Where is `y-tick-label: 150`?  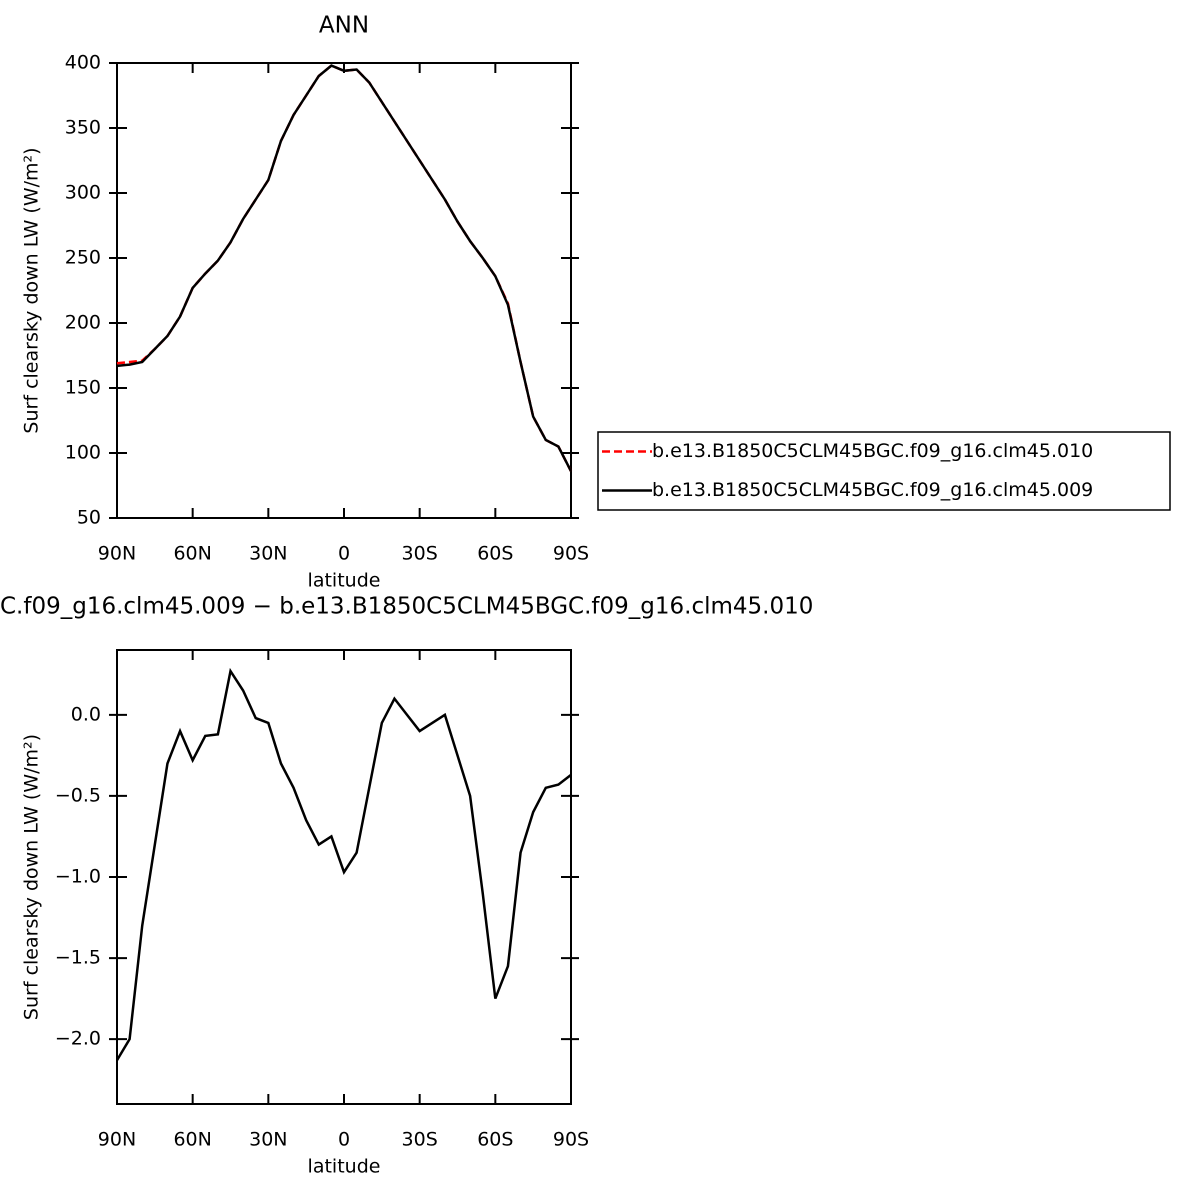
y-tick-label: 150 is located at coordinates (83, 388).